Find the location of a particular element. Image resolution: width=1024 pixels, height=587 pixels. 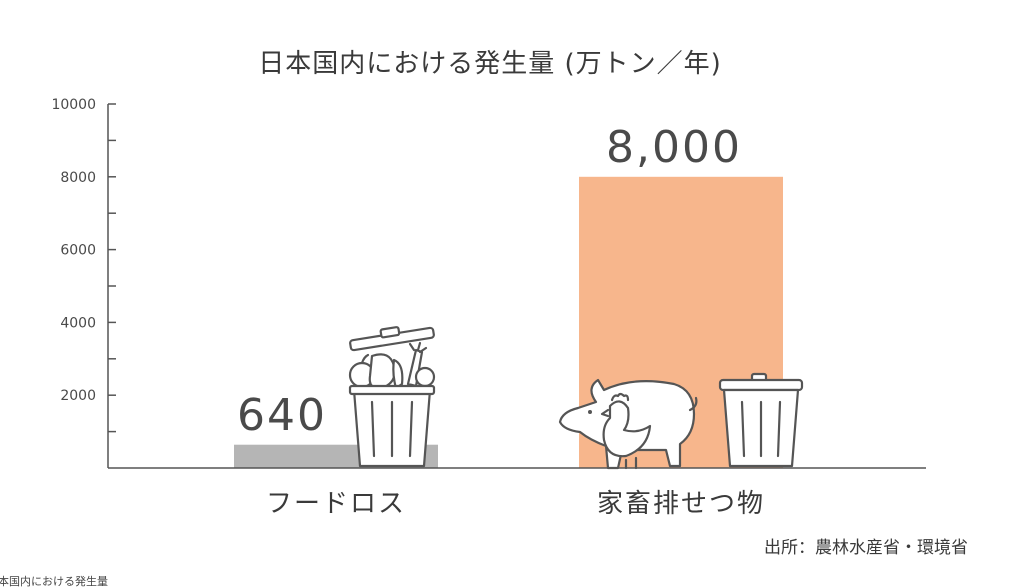

y-tick-label: 4000 is located at coordinates (78, 323).